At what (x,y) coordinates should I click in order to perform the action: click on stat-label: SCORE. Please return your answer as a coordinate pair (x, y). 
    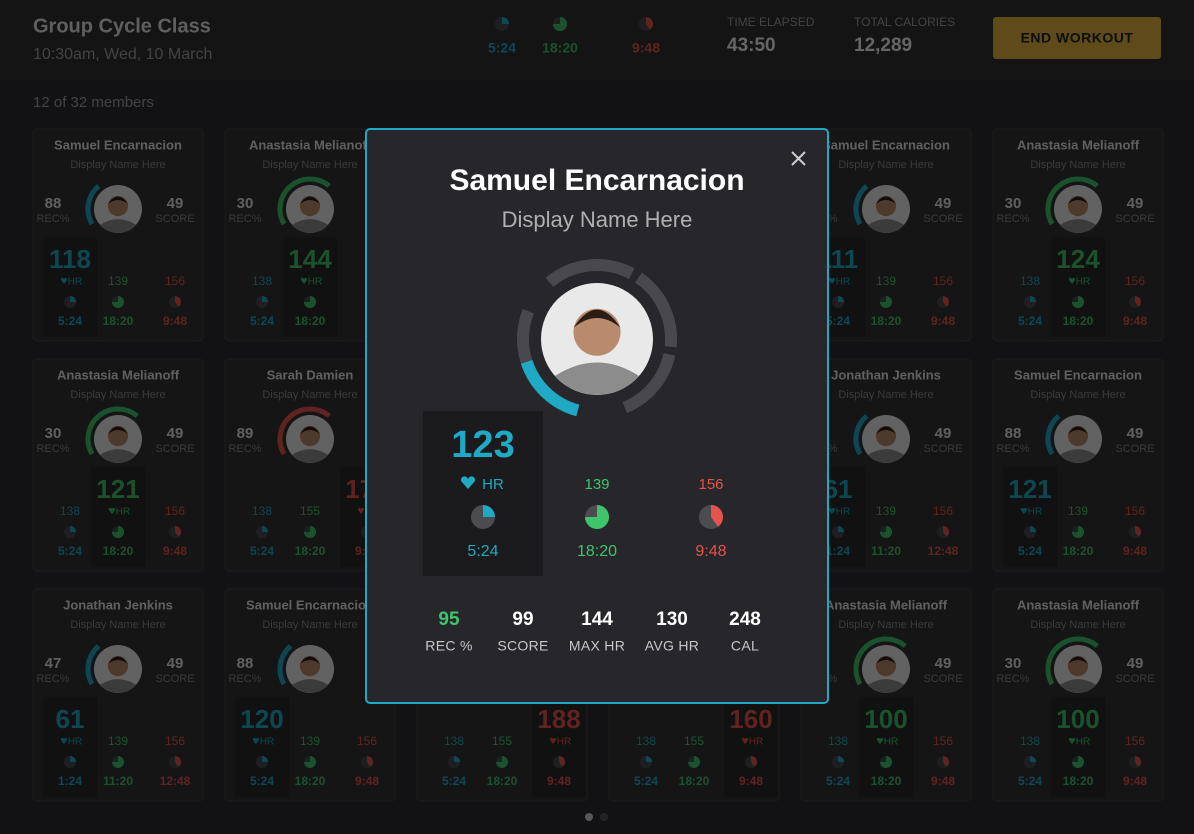
    Looking at the image, I should click on (522, 646).